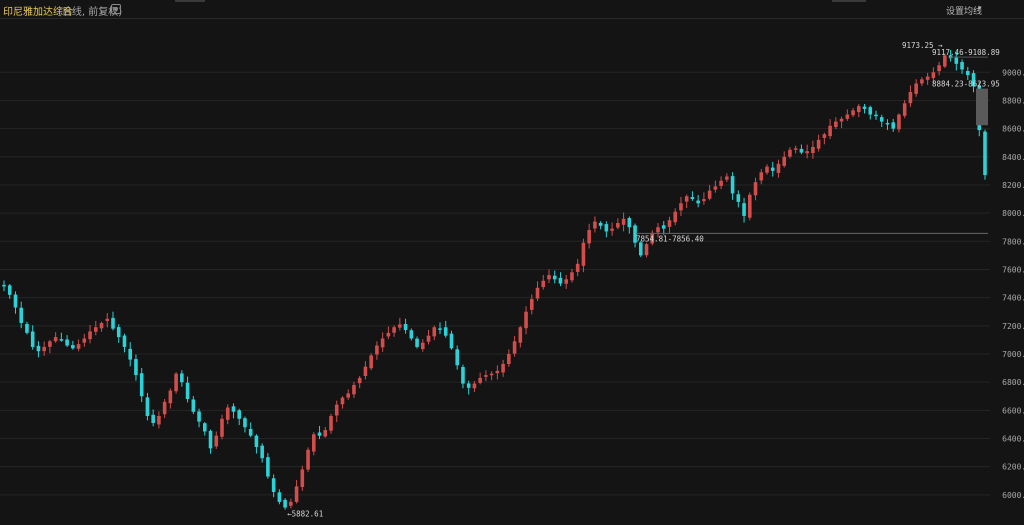 This screenshot has width=1024, height=525. Describe the element at coordinates (38, 12) in the screenshot. I see `chart-title: 印尼雅加达综合` at that location.